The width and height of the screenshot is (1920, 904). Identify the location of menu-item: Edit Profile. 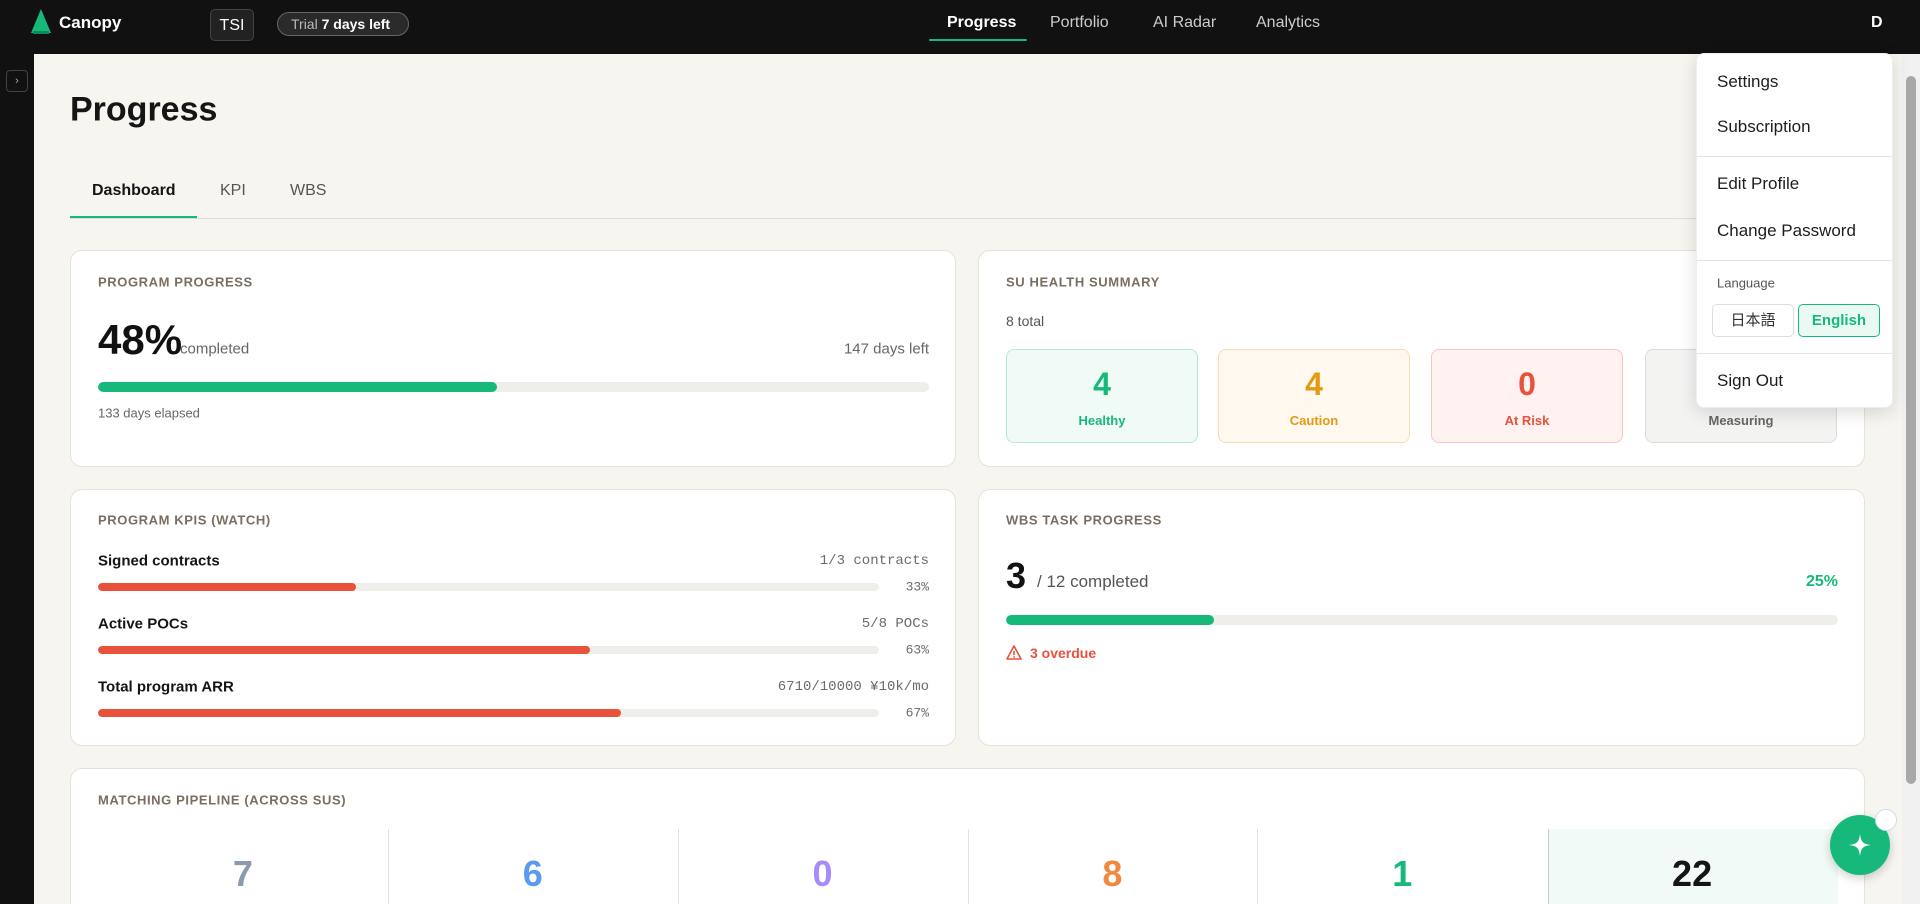
(1758, 183).